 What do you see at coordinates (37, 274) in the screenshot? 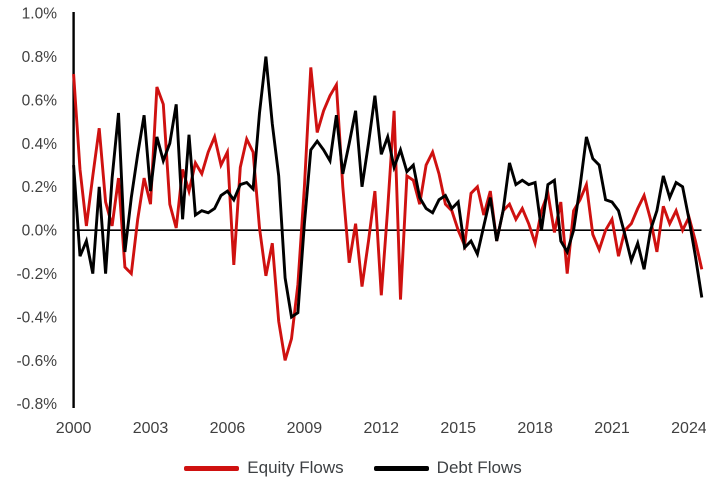
I see `y-tick-label: -0.2%` at bounding box center [37, 274].